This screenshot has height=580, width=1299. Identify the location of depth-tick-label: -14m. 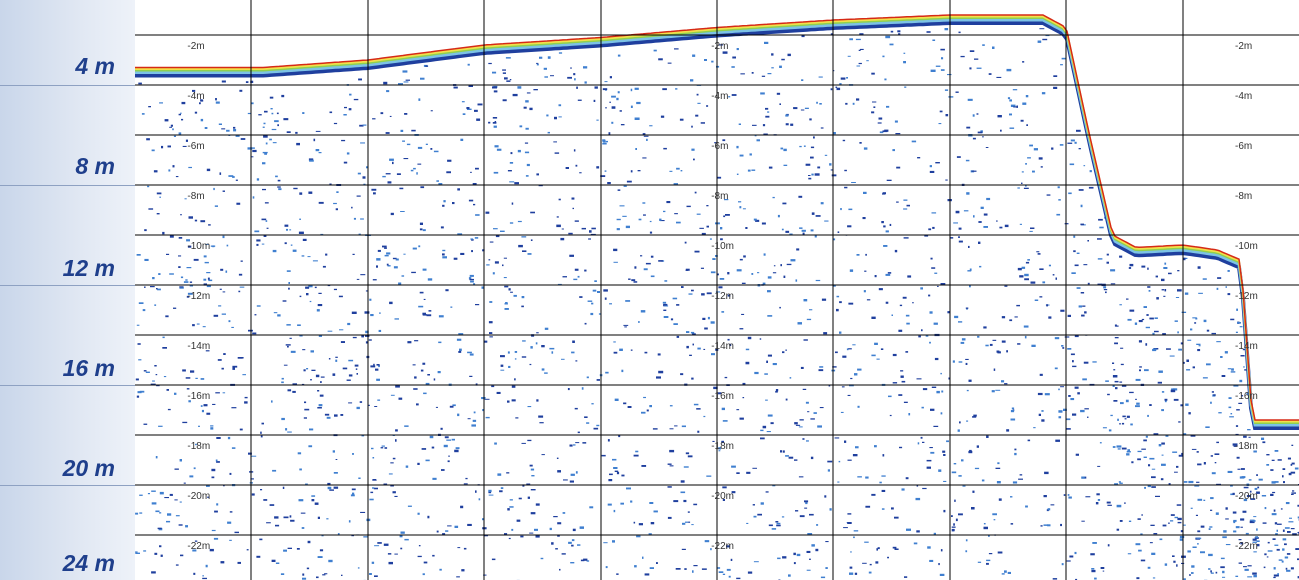
(198, 346).